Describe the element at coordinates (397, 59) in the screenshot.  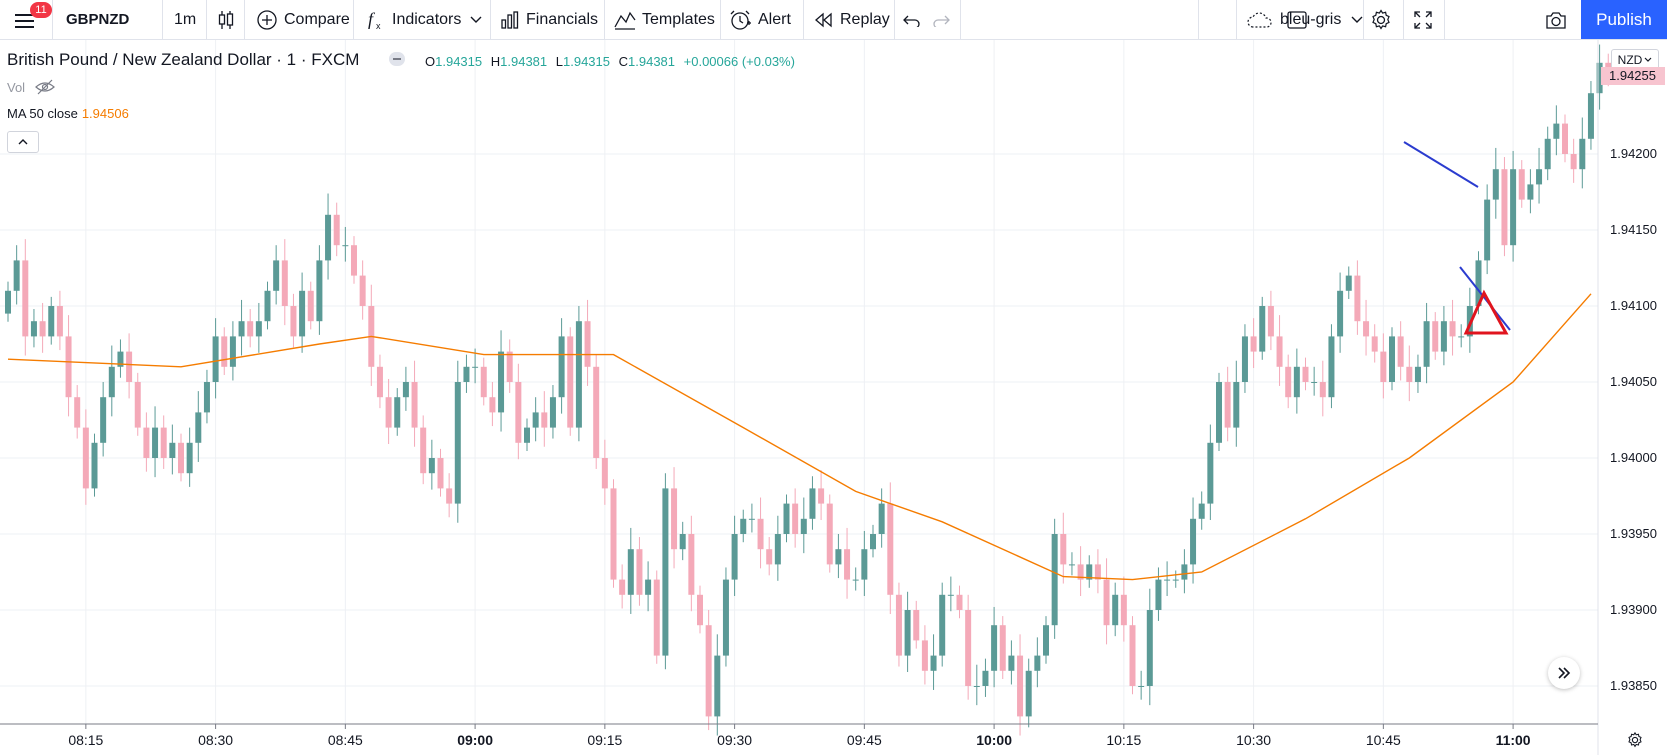
I see `legend-collapse-dot` at that location.